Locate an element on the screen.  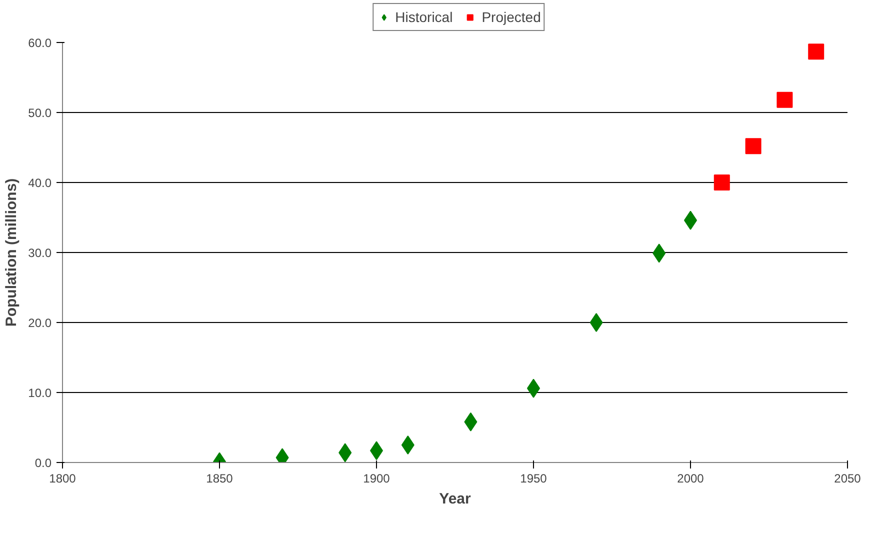
y-tick-label: 10.0 is located at coordinates (40, 393).